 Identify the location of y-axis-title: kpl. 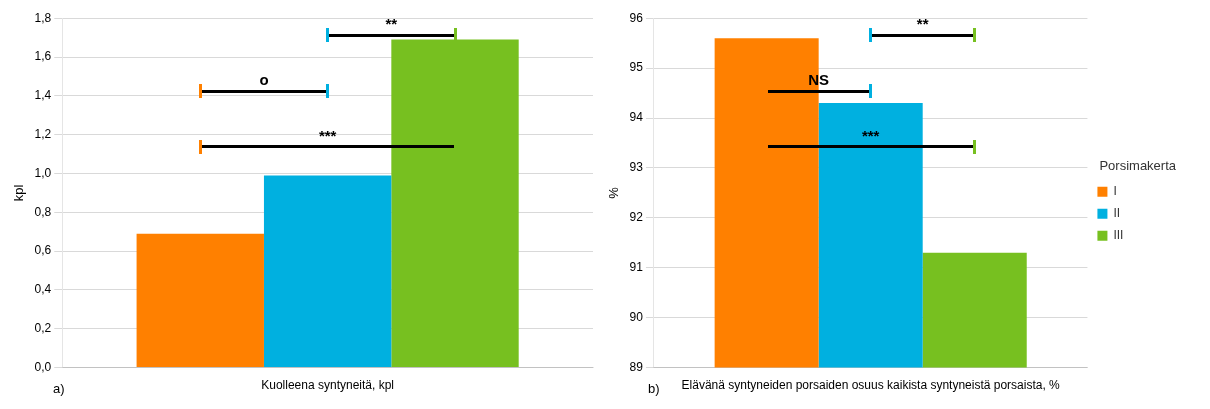
(19, 193).